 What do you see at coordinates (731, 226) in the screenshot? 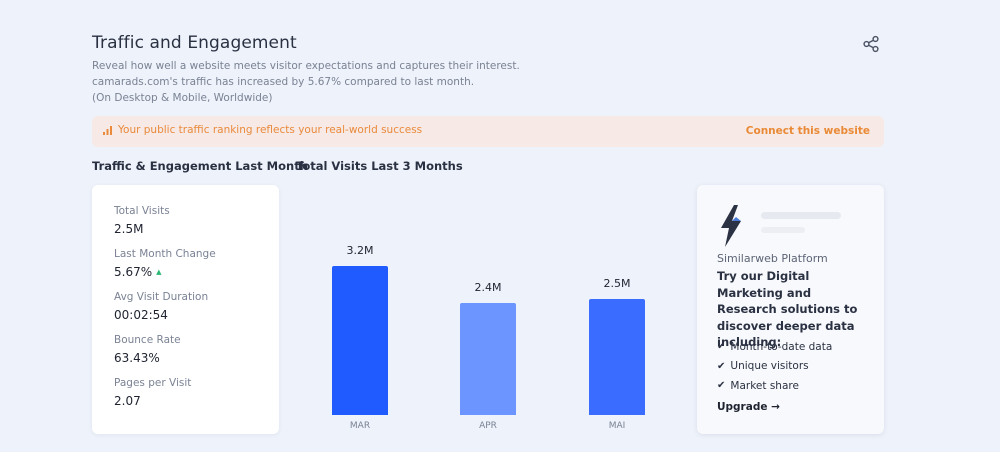
I see `lightning-bolt-icon` at bounding box center [731, 226].